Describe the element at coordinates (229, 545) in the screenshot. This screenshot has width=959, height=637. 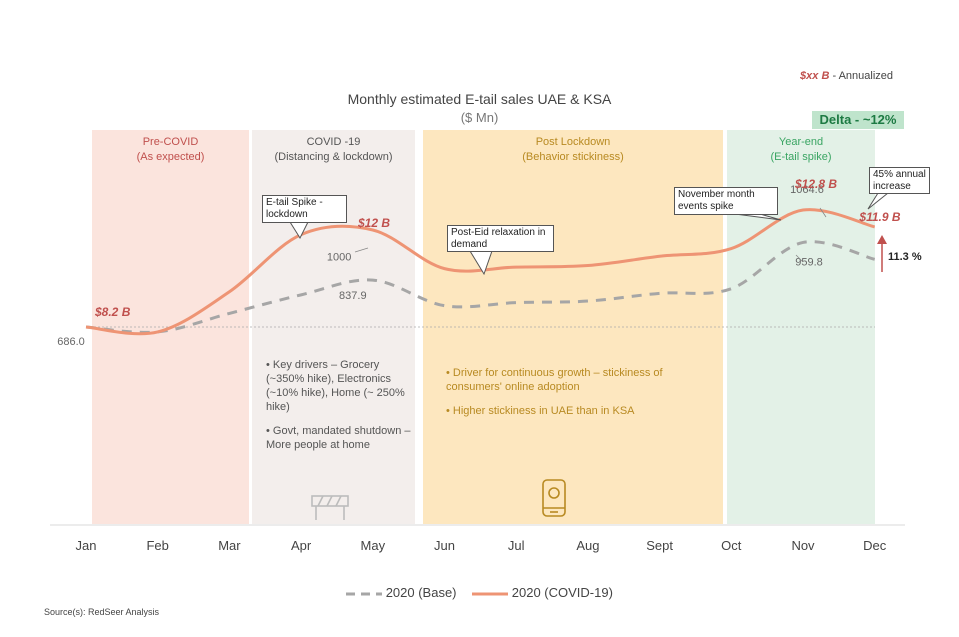
I see `x-tick-label: Mar` at that location.